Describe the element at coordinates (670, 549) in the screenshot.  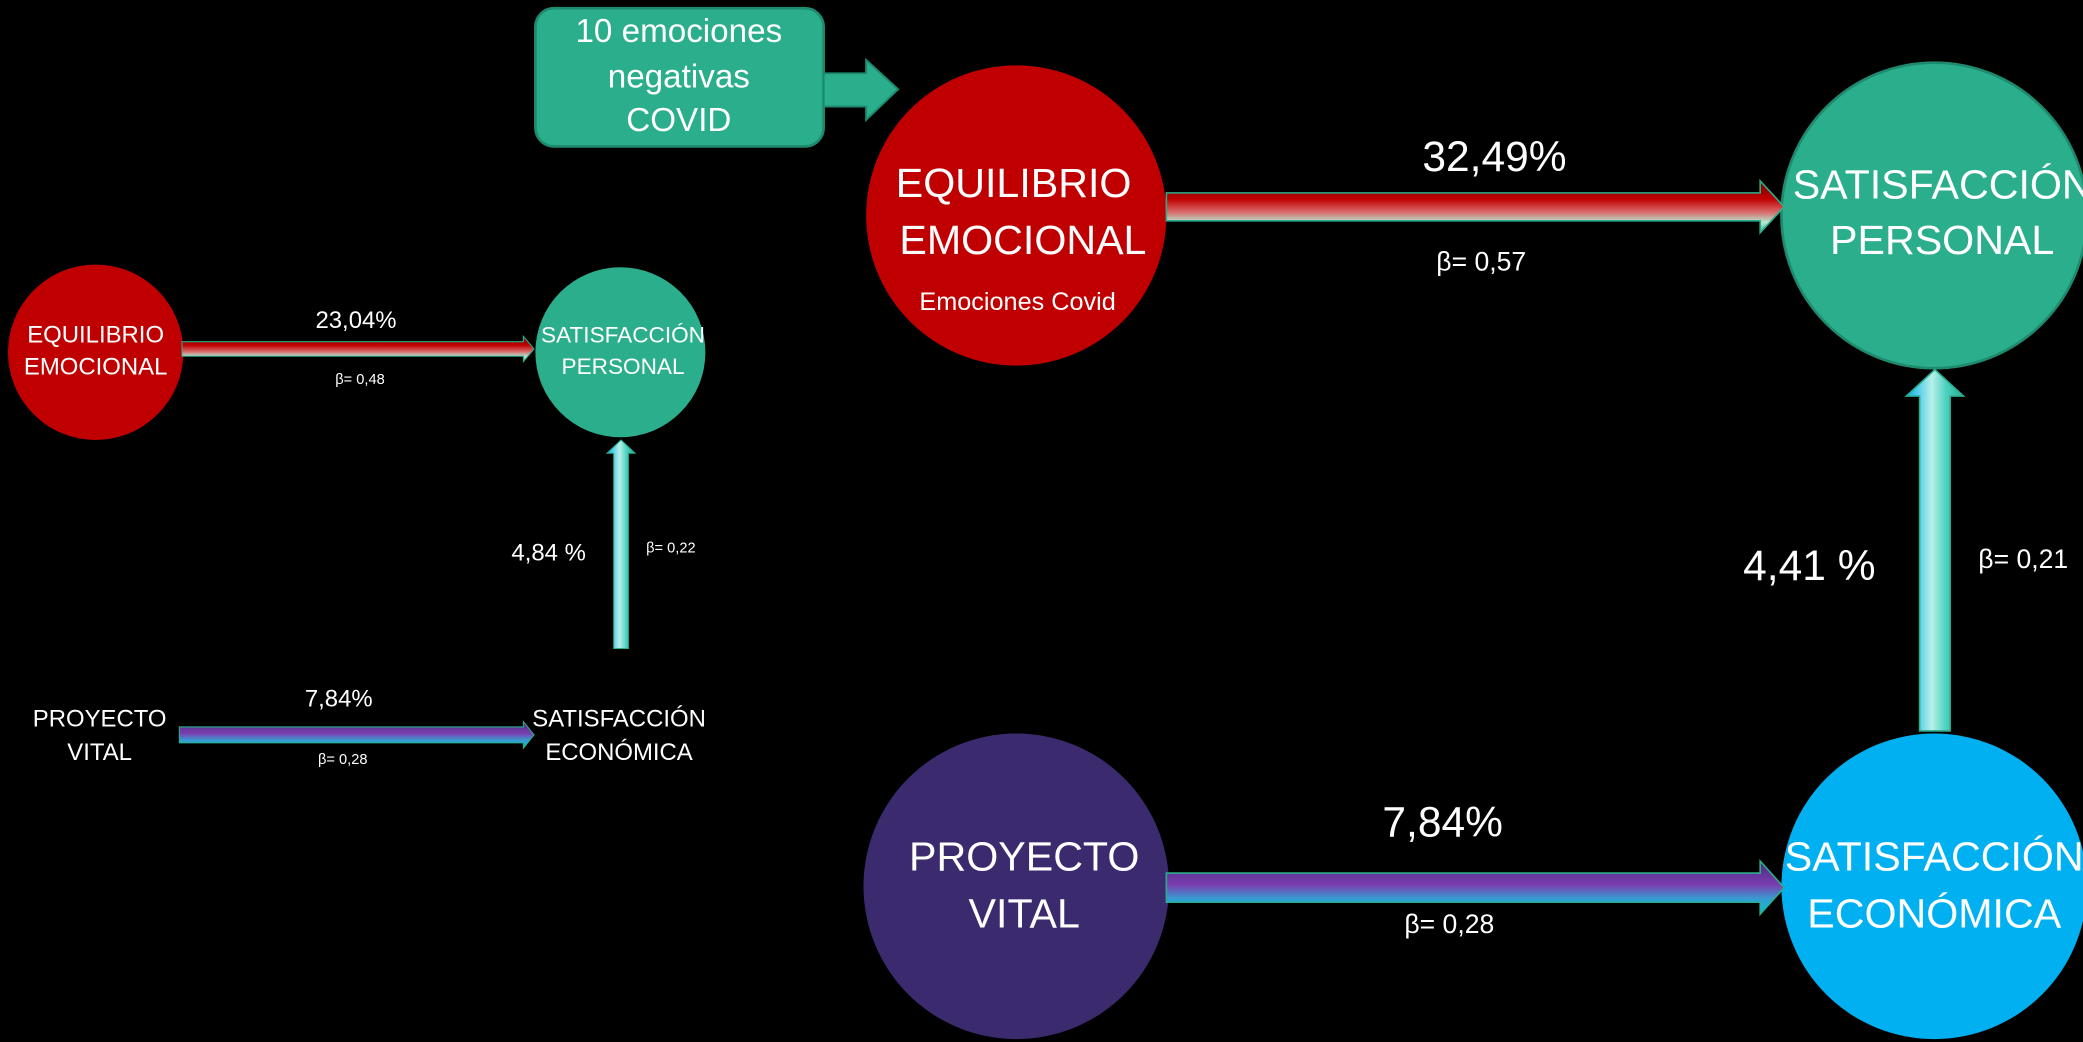
I see `edge-beta: β= 0,22` at that location.